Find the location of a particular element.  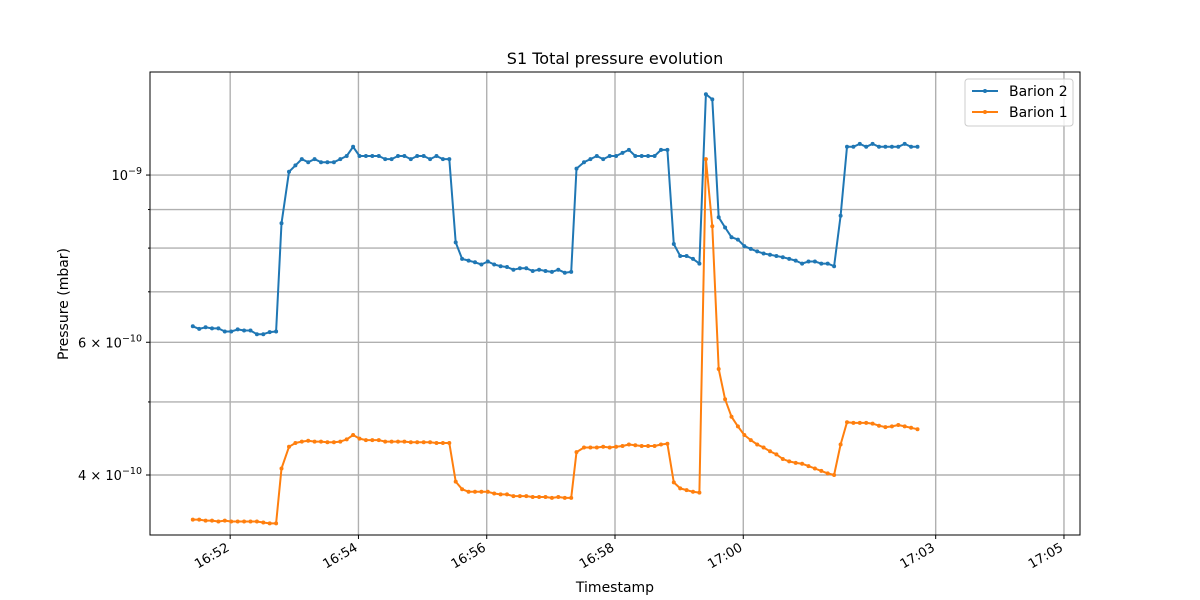

legend-label: Barion 1 is located at coordinates (1038, 113).